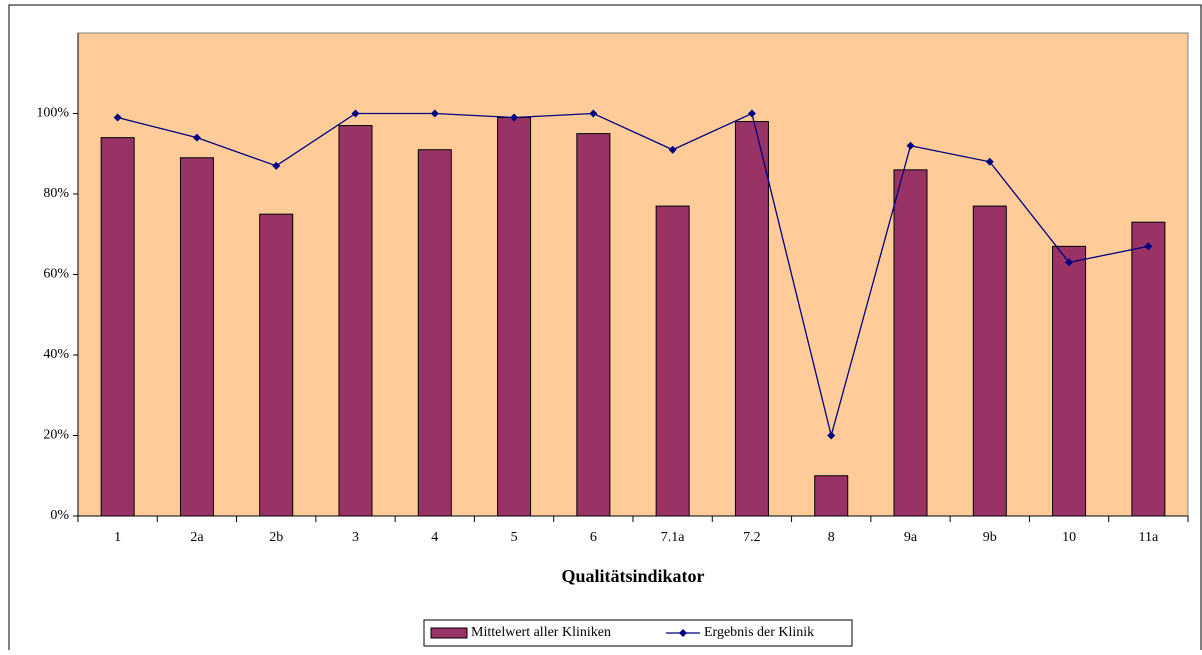 The height and width of the screenshot is (655, 1202). I want to click on x-tick-label: 3, so click(355, 537).